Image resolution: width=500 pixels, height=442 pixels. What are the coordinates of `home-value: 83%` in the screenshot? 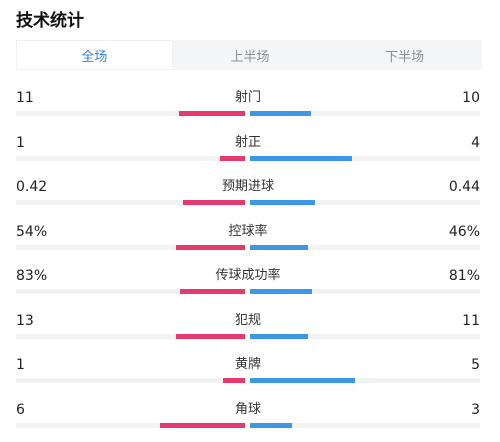 It's located at (32, 276).